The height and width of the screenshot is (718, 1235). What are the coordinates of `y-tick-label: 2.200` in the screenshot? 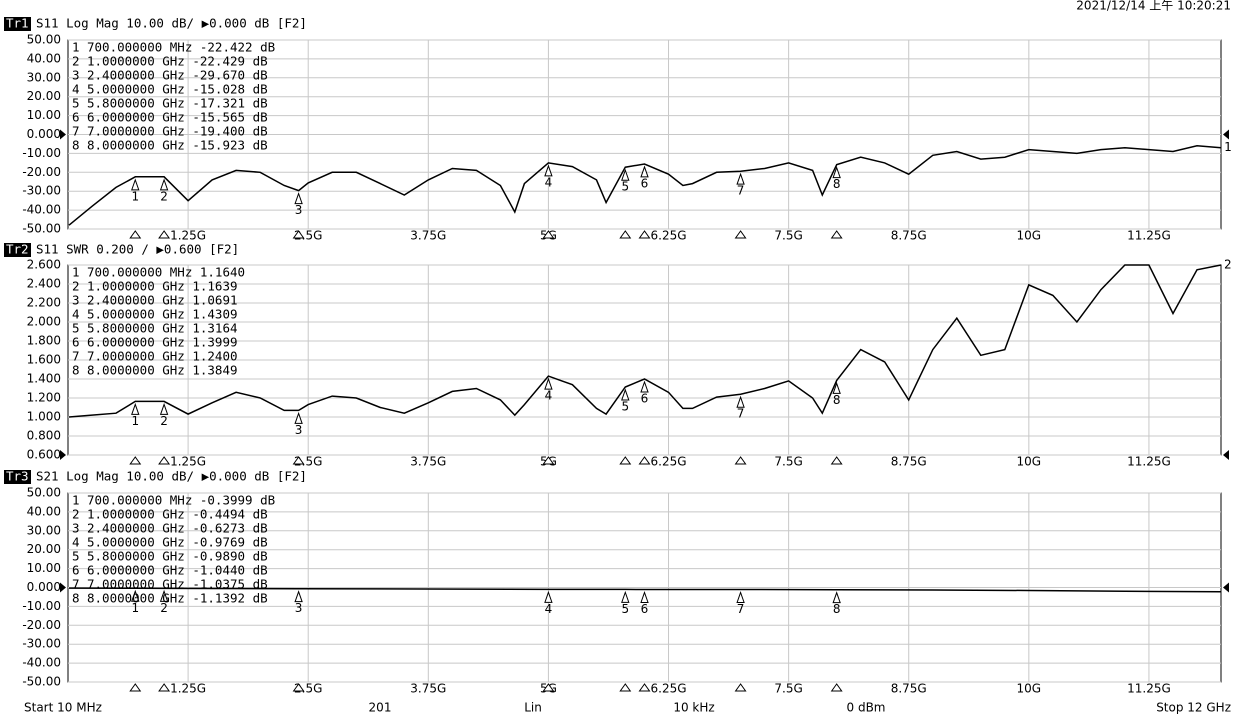 It's located at (44, 303).